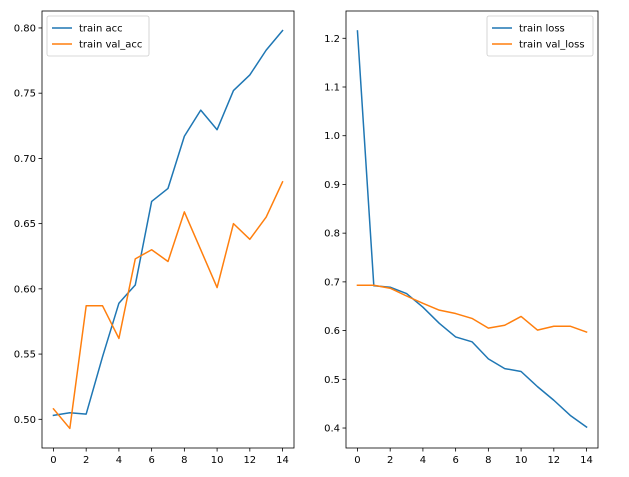  Describe the element at coordinates (332, 136) in the screenshot. I see `y-tick-label: 1.0` at that location.